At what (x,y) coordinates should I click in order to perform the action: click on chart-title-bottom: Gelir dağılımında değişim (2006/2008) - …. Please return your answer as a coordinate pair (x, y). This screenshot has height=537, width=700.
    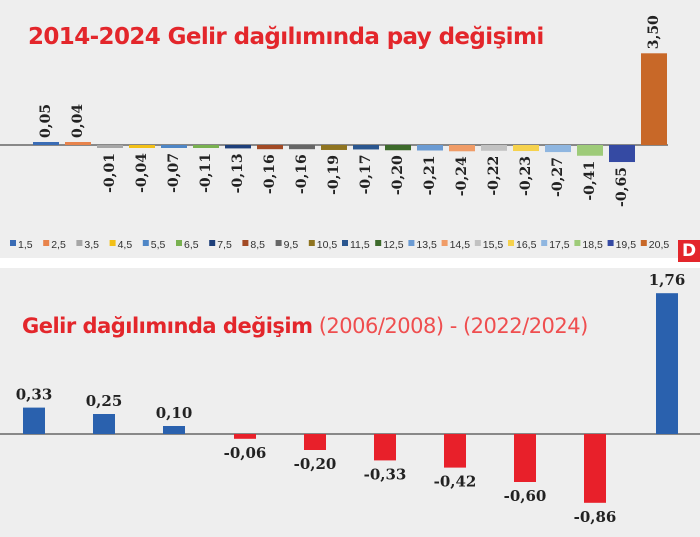
    Looking at the image, I should click on (305, 326).